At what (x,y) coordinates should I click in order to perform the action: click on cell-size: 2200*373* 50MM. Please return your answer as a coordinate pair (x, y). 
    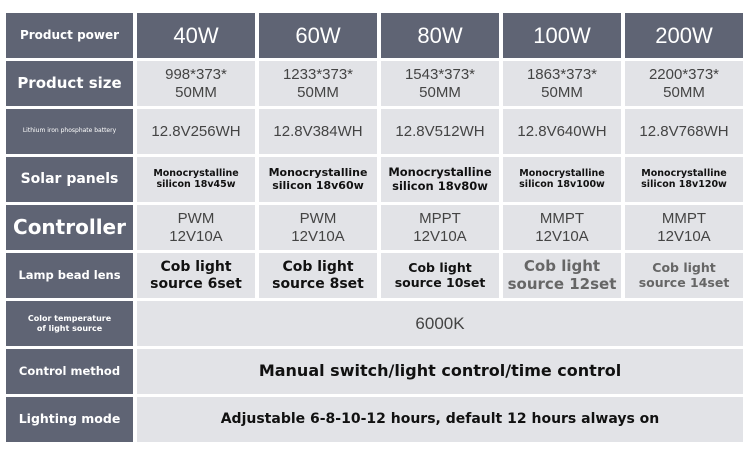
    Looking at the image, I should click on (684, 83).